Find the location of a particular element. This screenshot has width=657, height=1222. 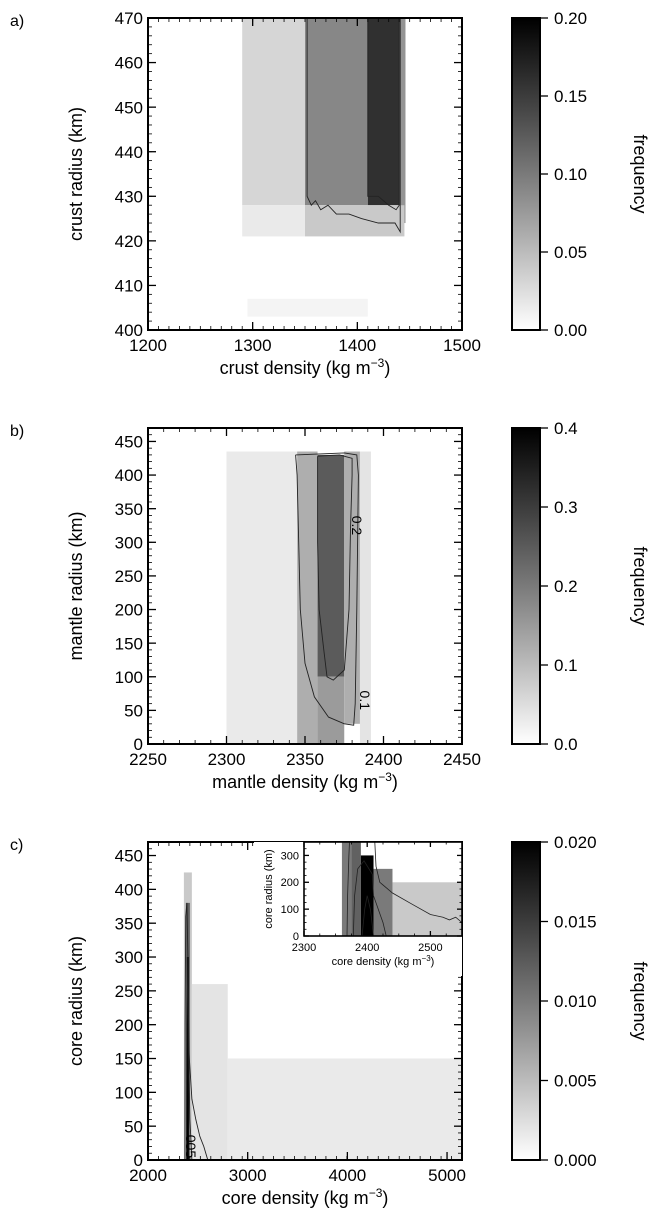

inset-x-tick-label: 2400 is located at coordinates (367, 948).